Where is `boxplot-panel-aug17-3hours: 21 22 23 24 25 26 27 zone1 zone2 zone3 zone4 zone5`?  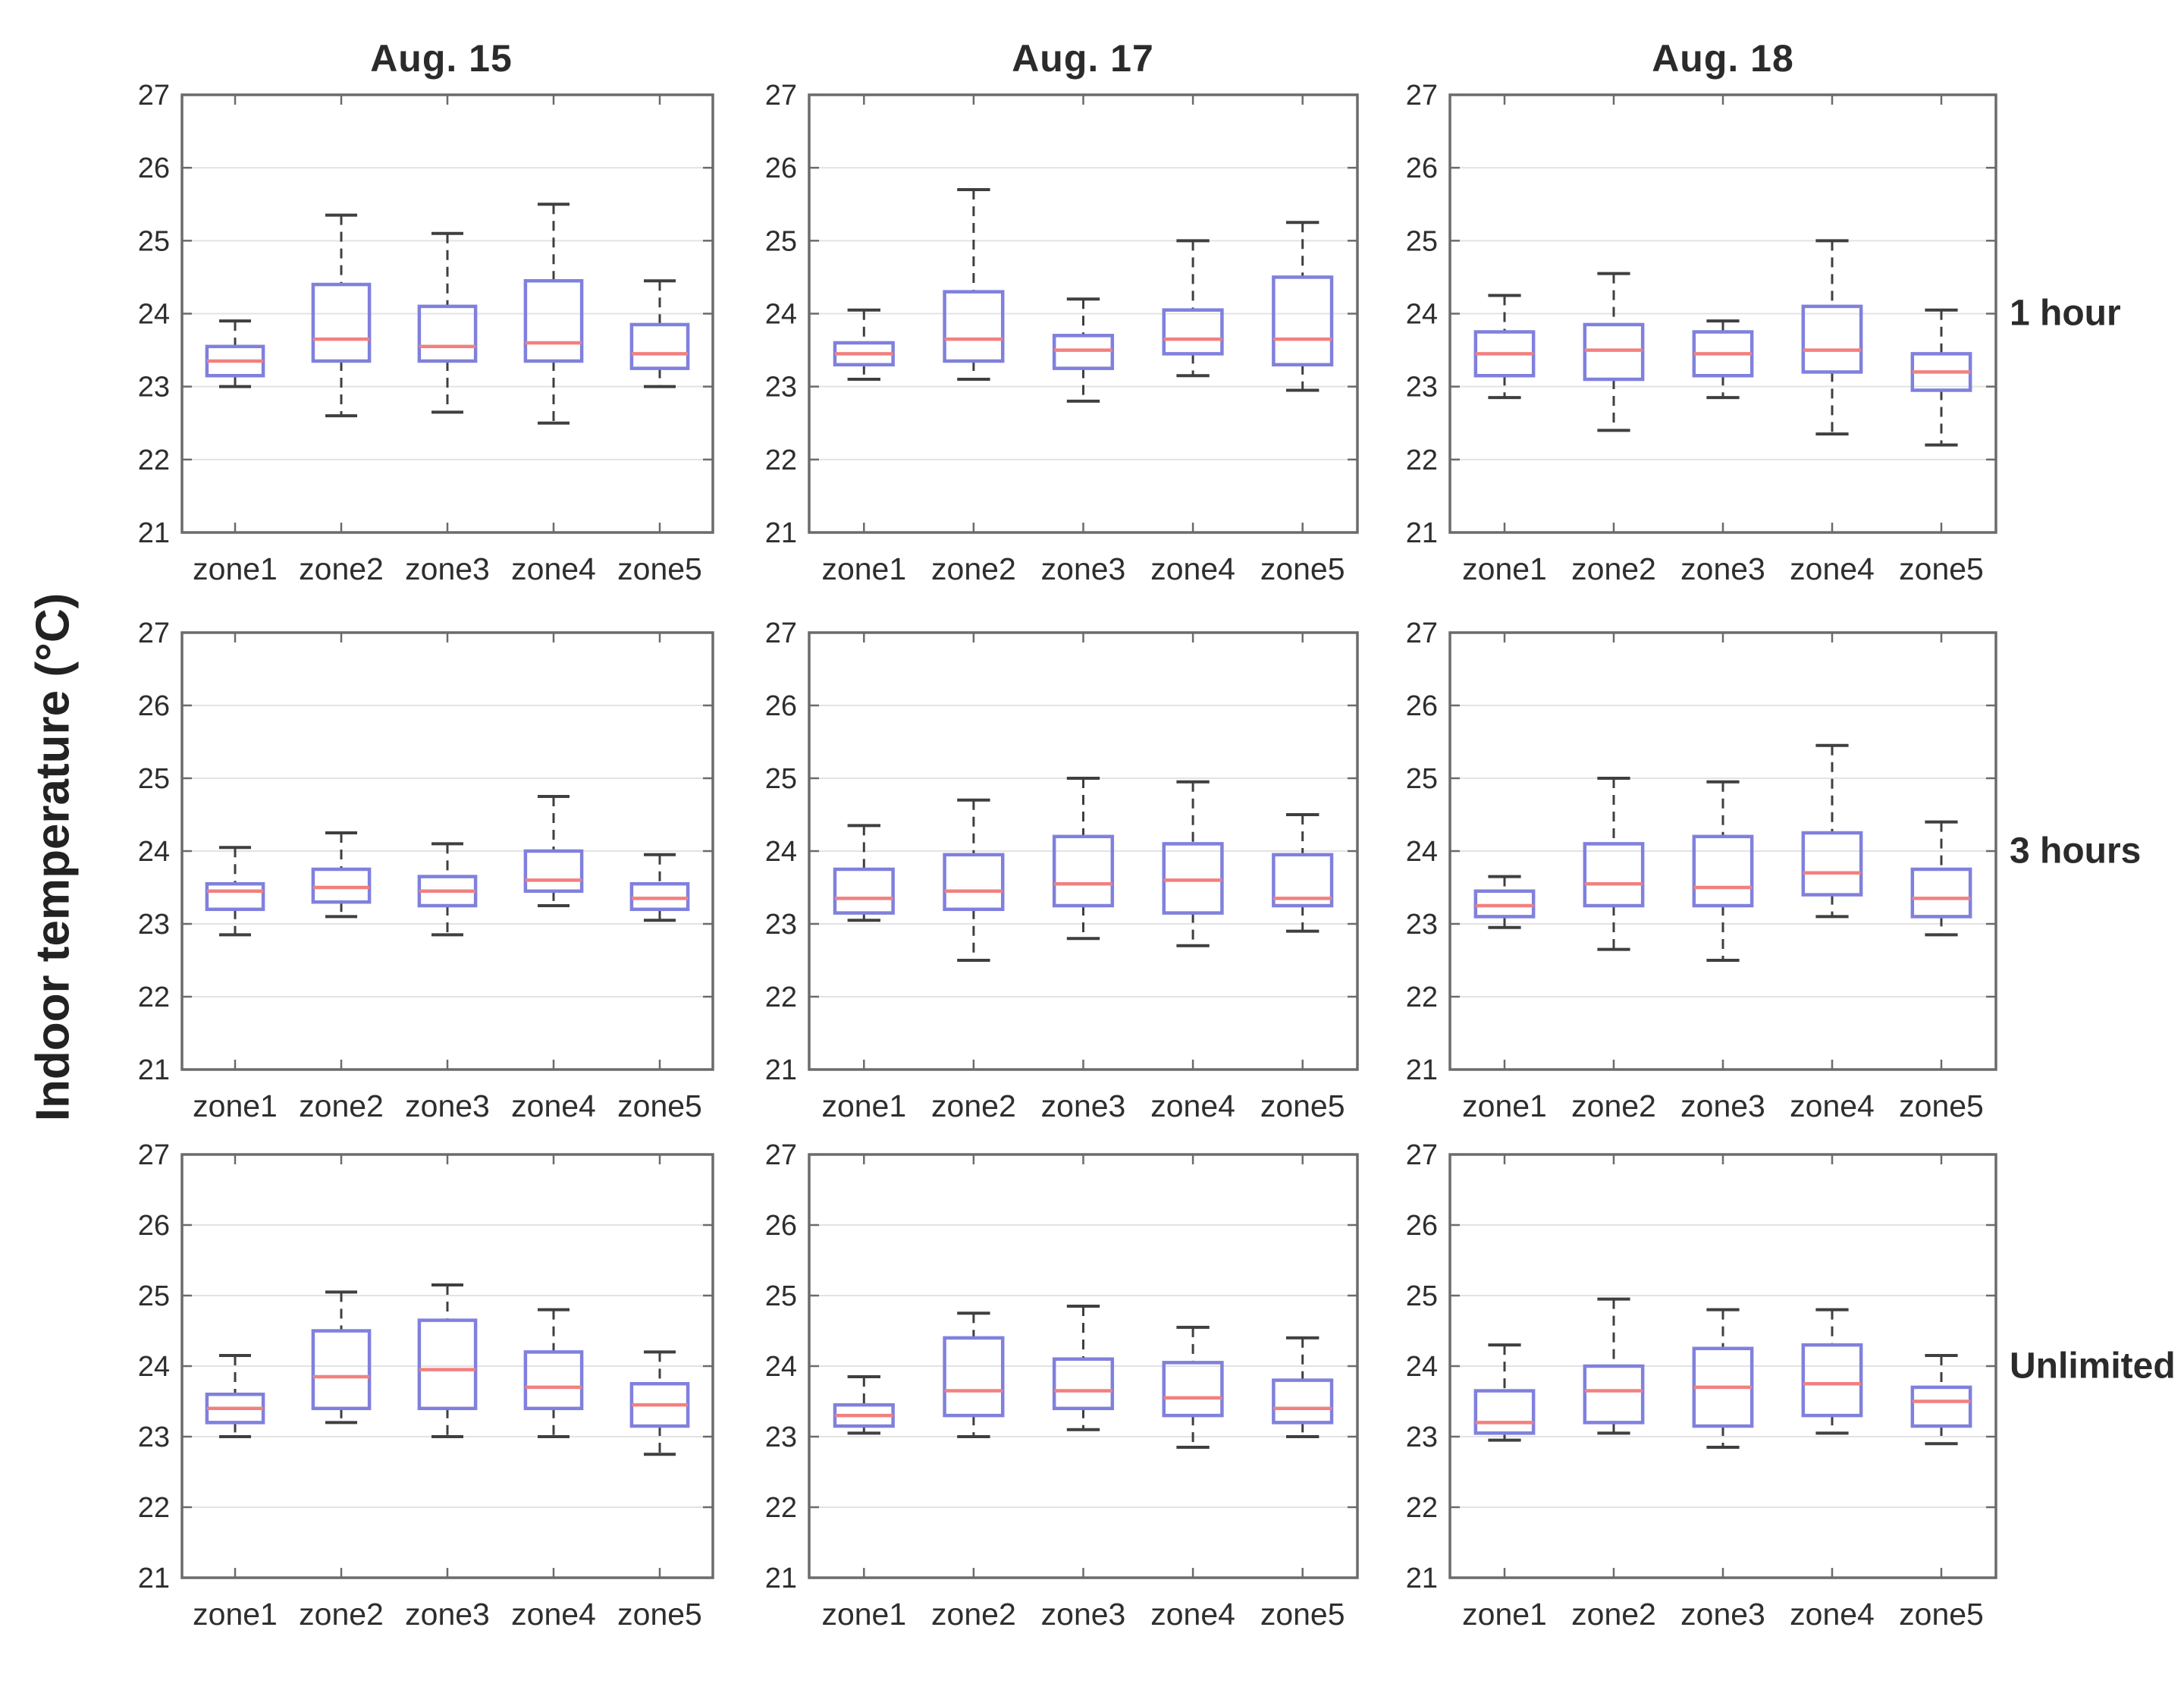 boxplot-panel-aug17-3hours: 21 22 23 24 25 26 27 zone1 zone2 zone3 zone4 zone5 is located at coordinates (1043, 879).